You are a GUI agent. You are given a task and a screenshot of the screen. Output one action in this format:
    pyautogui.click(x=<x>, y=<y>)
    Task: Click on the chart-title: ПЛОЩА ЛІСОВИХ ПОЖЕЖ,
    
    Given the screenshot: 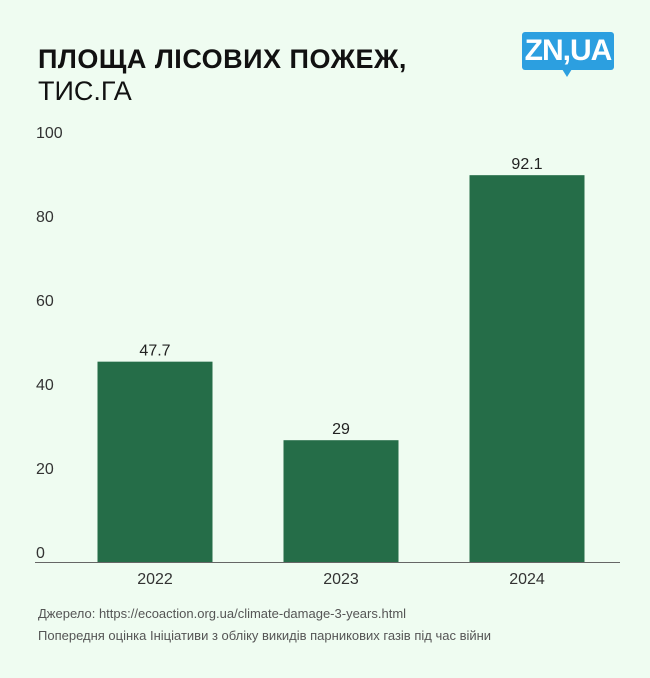 What is the action you would take?
    pyautogui.click(x=222, y=59)
    